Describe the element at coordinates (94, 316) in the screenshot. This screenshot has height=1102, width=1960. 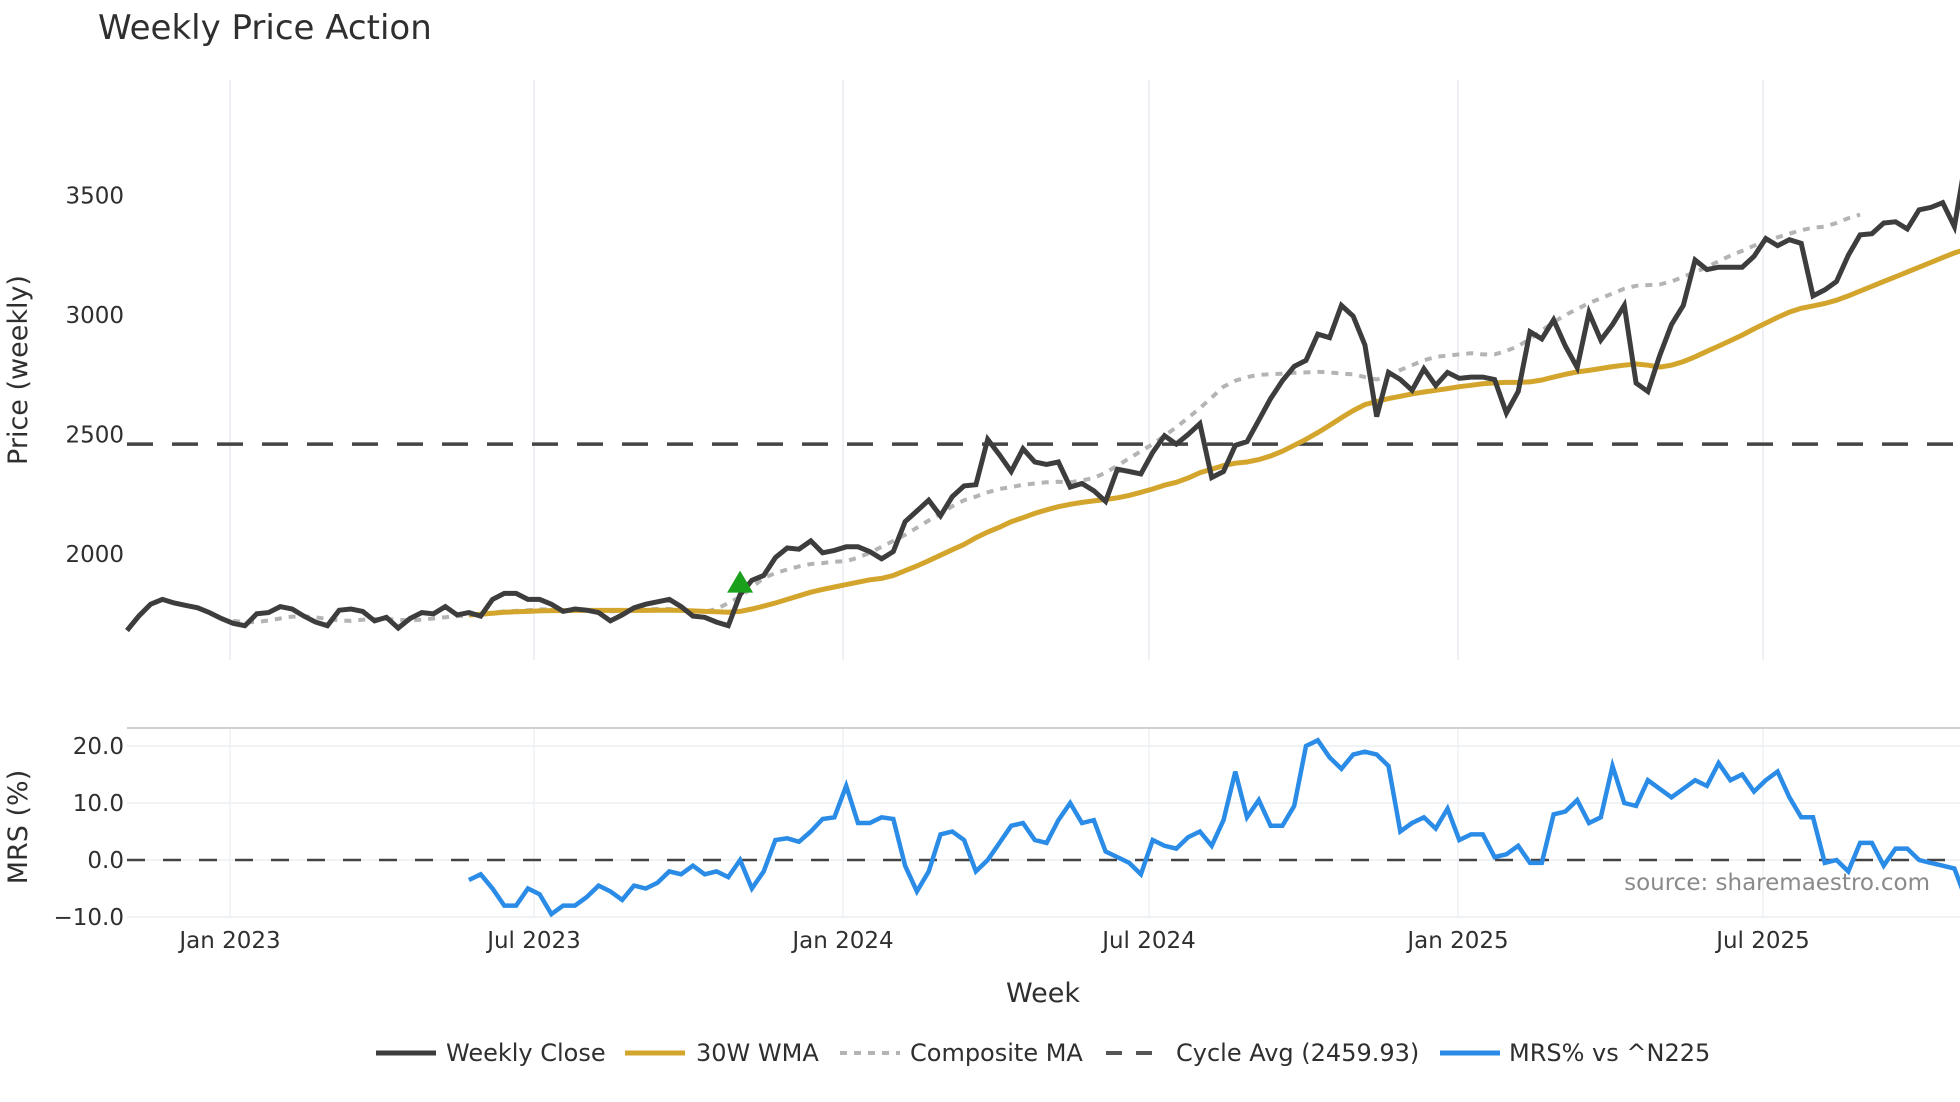
I see `y-tick-label: 3000` at that location.